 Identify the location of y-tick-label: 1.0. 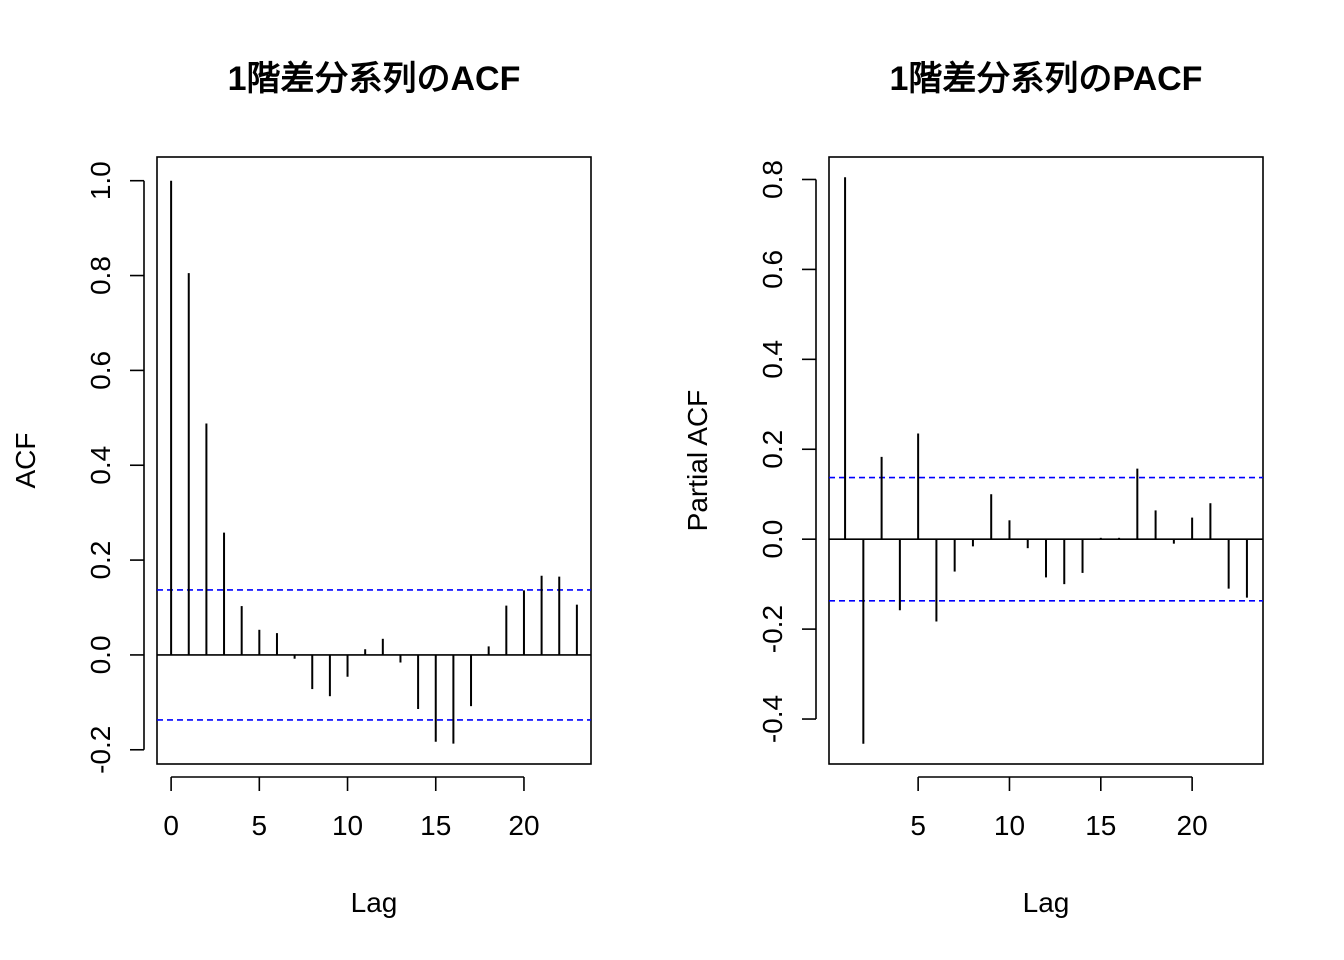
(100, 180).